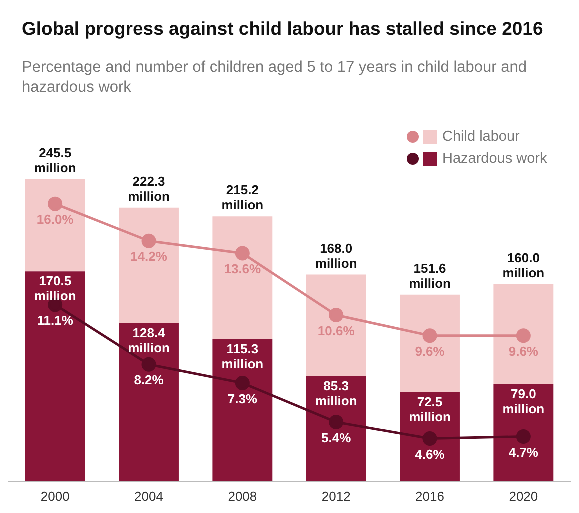  What do you see at coordinates (243, 398) in the screenshot?
I see `data-label: 7.3%` at bounding box center [243, 398].